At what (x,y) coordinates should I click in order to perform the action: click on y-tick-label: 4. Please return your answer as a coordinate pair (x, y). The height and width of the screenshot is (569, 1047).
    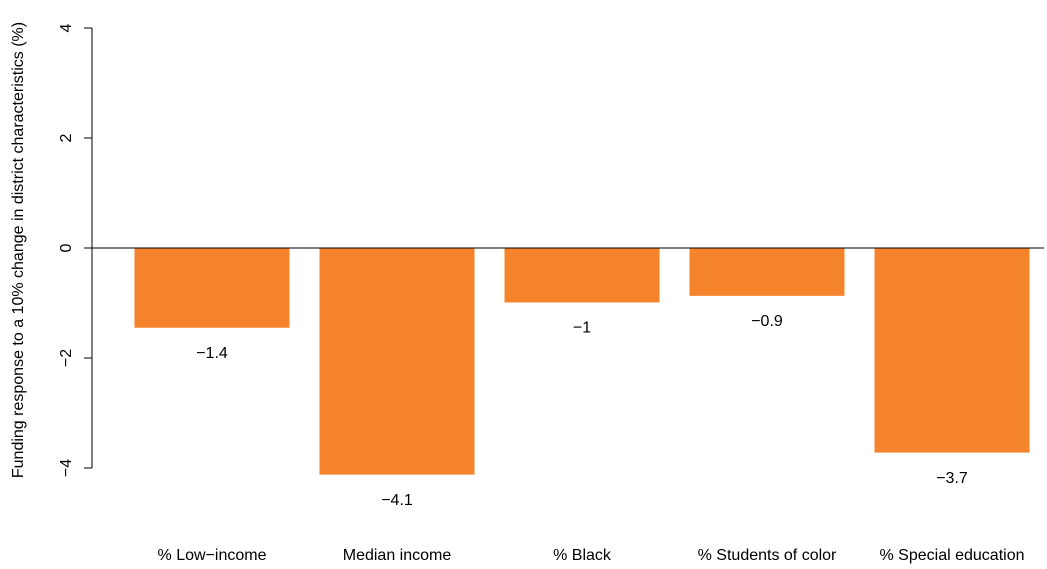
    Looking at the image, I should click on (66, 27).